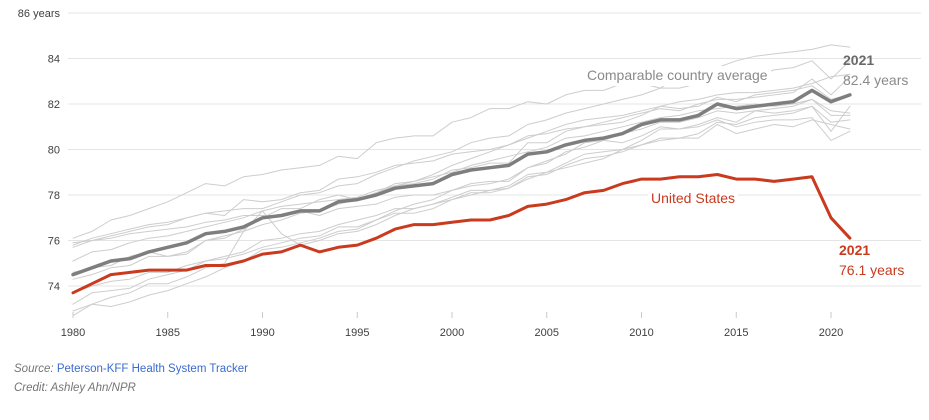 This screenshot has height=420, width=929. What do you see at coordinates (859, 60) in the screenshot?
I see `average-endpoint-year: 2021` at bounding box center [859, 60].